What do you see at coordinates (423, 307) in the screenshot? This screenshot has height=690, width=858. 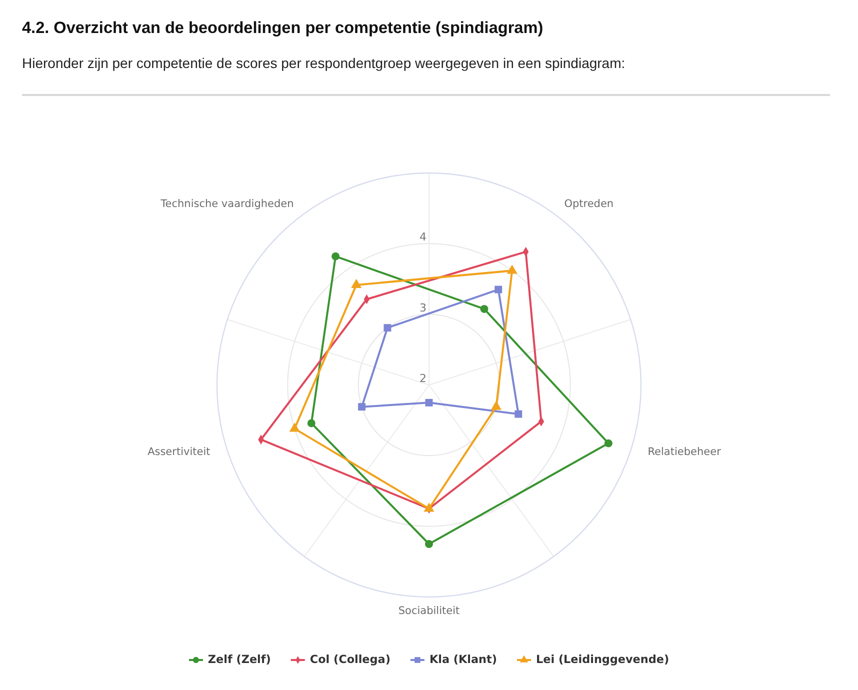 I see `y-tick-label: 3` at bounding box center [423, 307].